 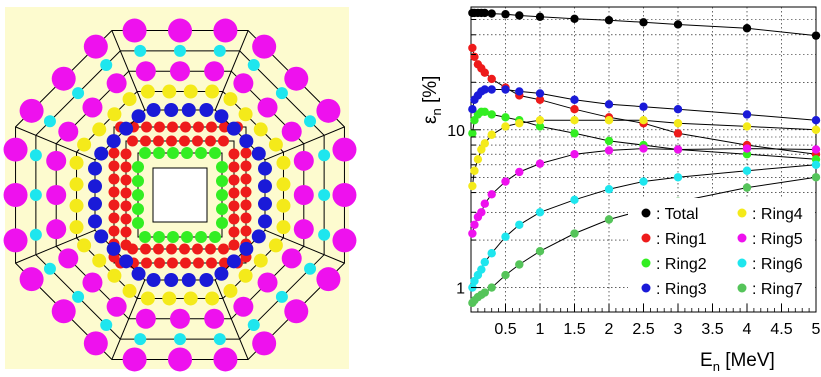 I want to click on y-axis-label: εn [%], so click(x=432, y=100).